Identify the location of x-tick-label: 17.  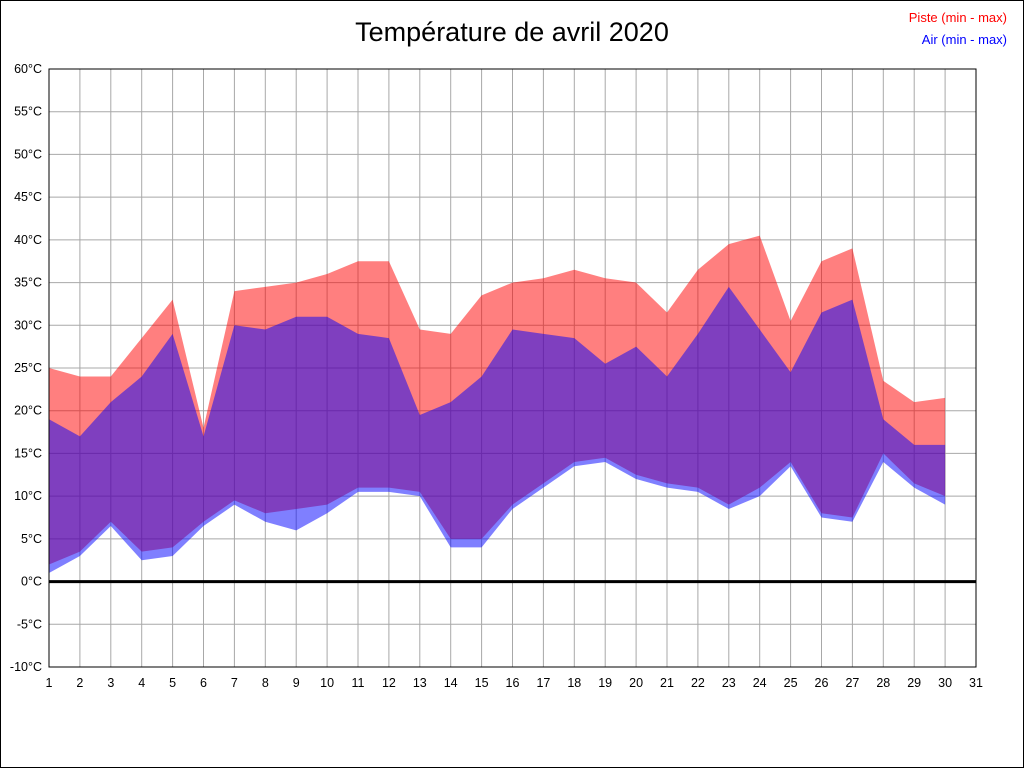
(543, 683).